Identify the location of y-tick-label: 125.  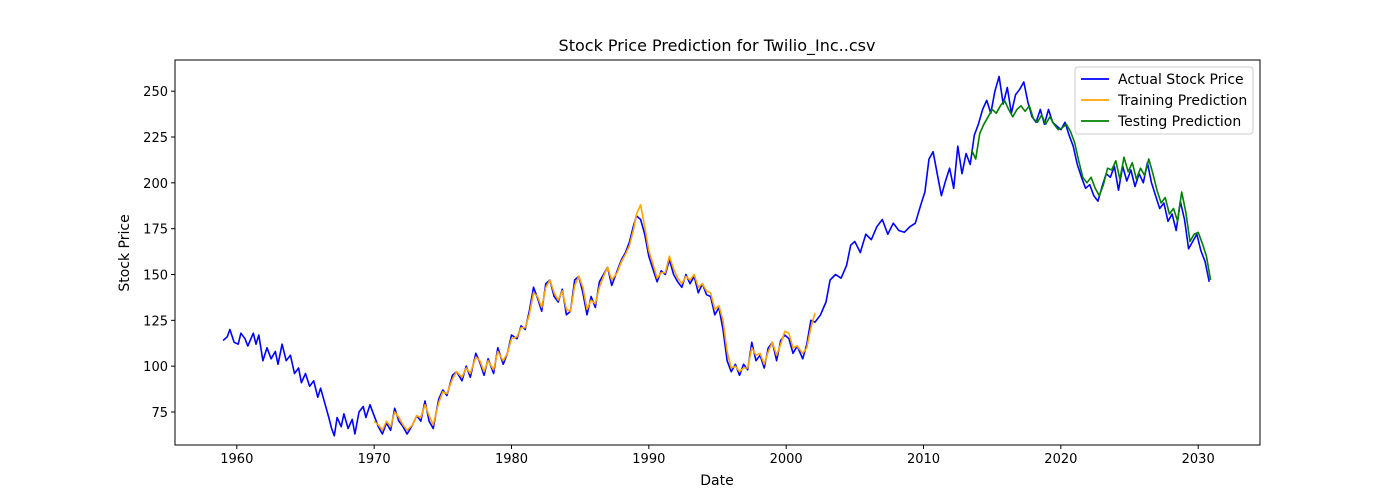
(155, 321).